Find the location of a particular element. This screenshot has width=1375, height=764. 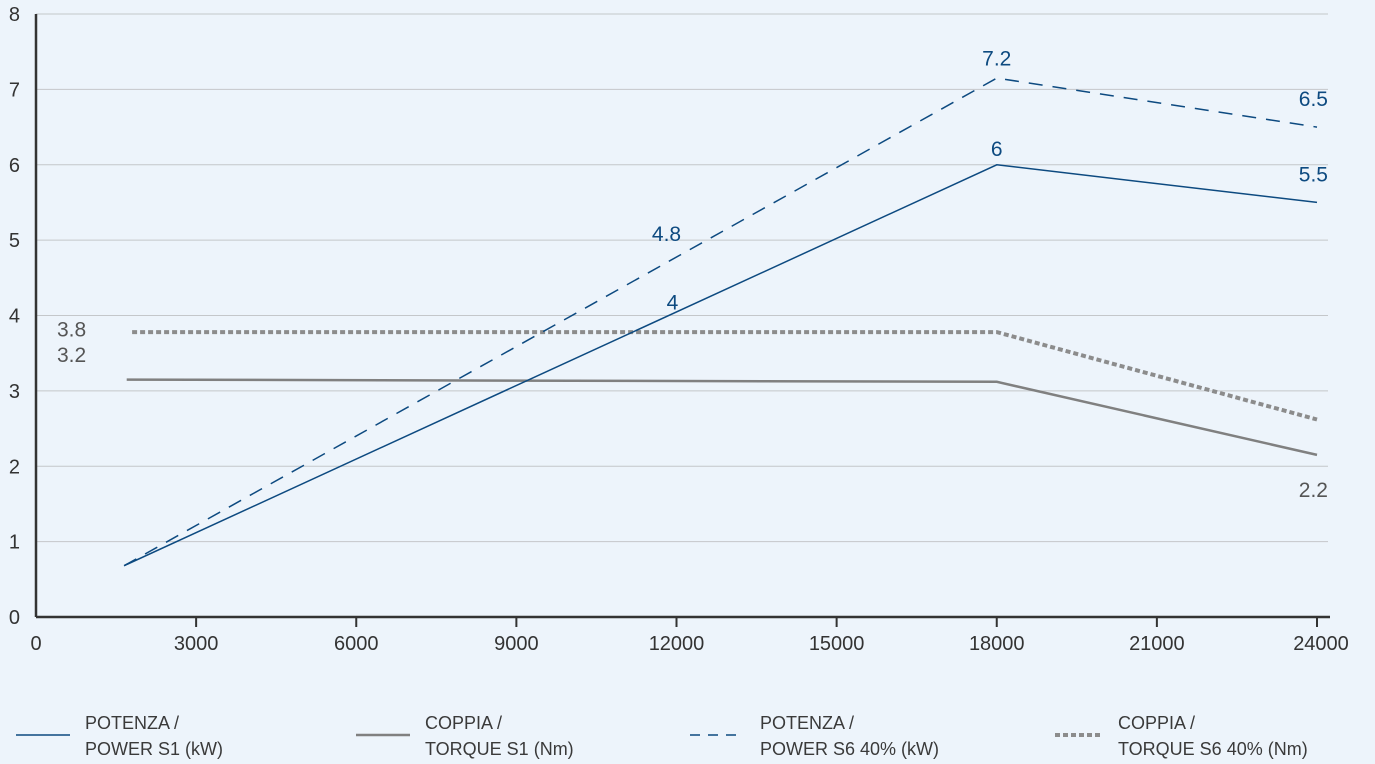

legend-label-power_s1-0: POTENZA / is located at coordinates (132, 723).